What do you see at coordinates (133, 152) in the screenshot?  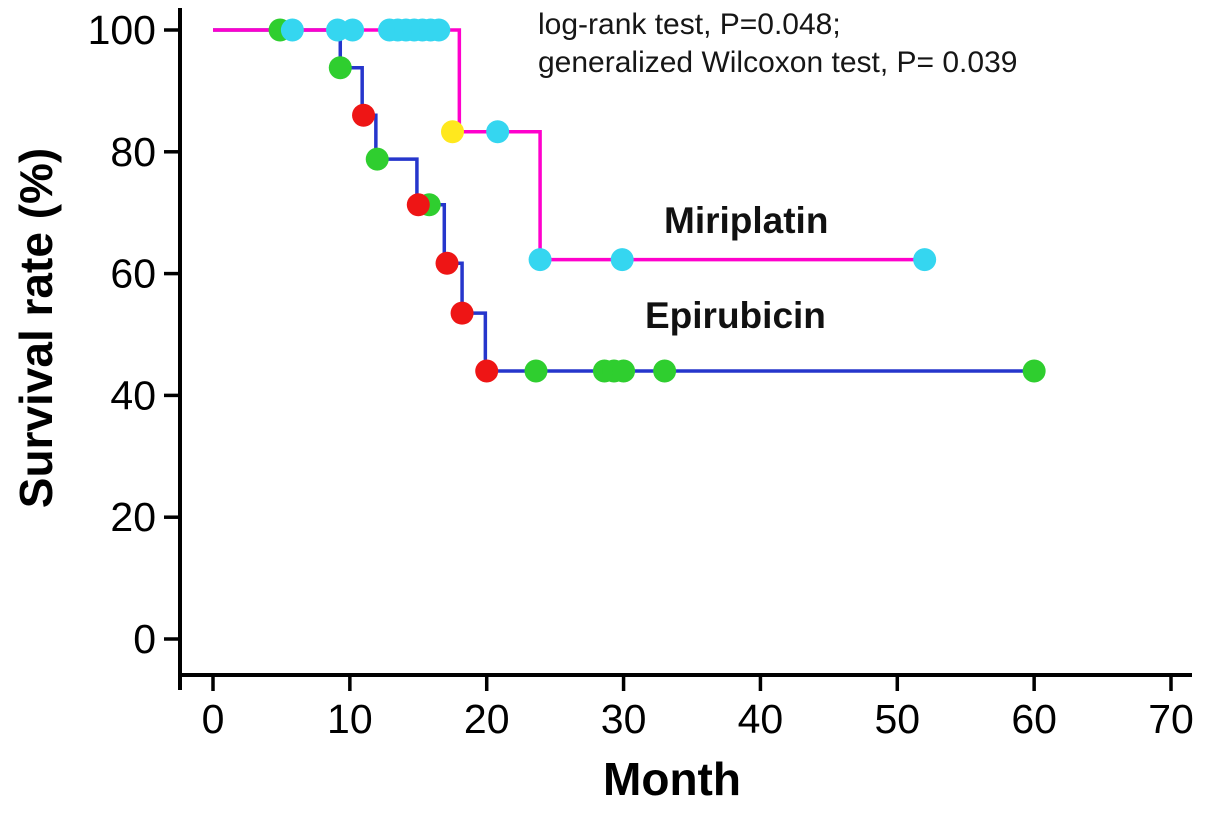 I see `y-tick-label: 80` at bounding box center [133, 152].